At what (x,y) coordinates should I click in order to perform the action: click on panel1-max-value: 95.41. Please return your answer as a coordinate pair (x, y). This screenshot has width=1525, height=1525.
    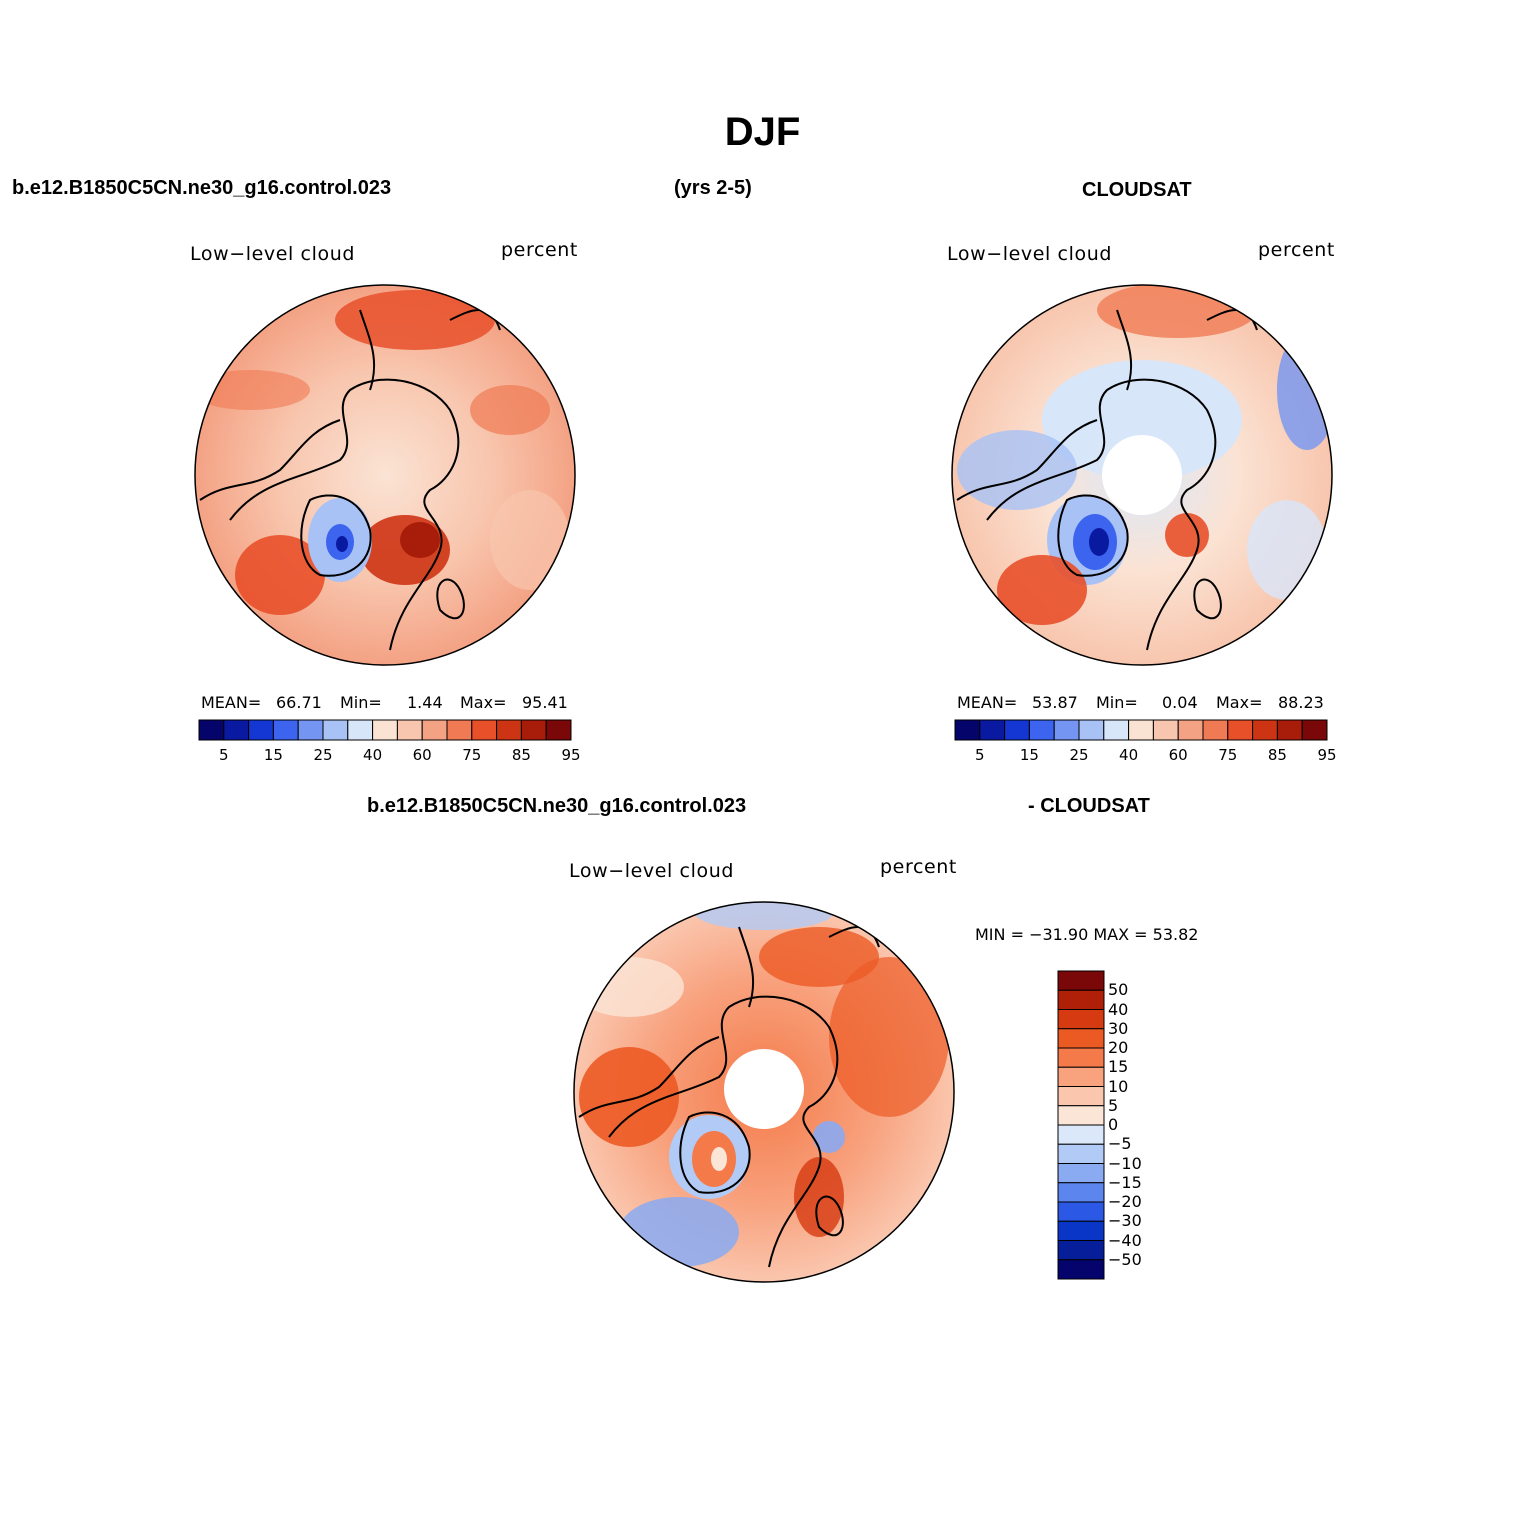
    Looking at the image, I should click on (545, 702).